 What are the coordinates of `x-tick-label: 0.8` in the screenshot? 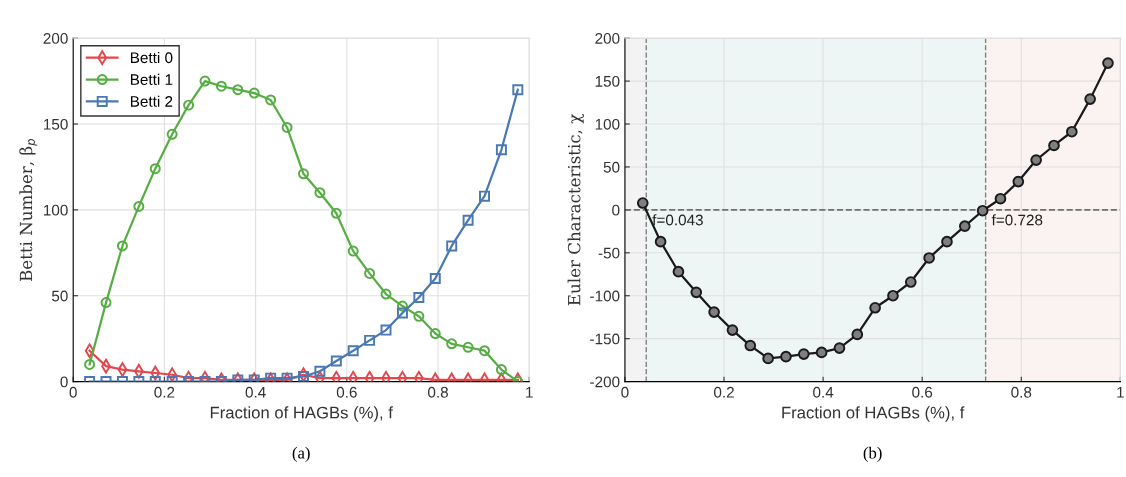 It's located at (437, 392).